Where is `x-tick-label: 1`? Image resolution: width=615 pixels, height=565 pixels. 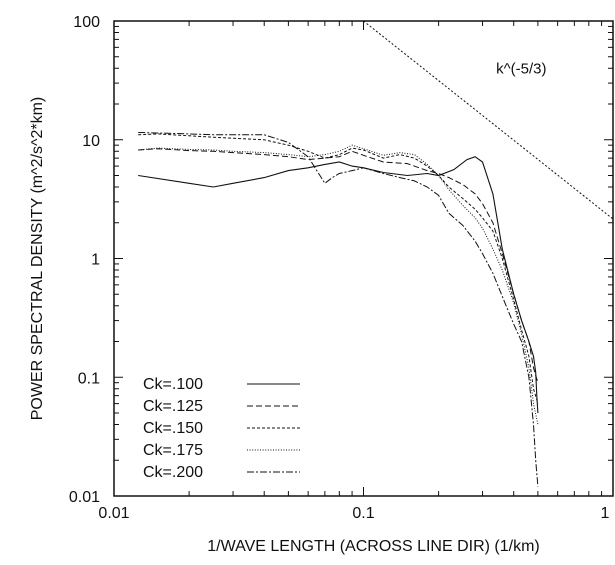 x-tick-label: 1 is located at coordinates (605, 513).